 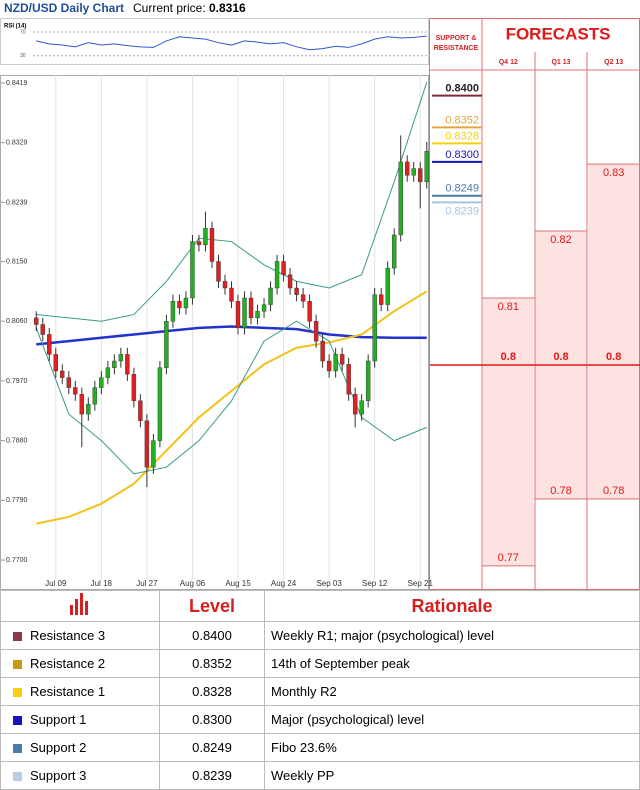 I want to click on name-cell: Support 3, so click(x=80, y=775).